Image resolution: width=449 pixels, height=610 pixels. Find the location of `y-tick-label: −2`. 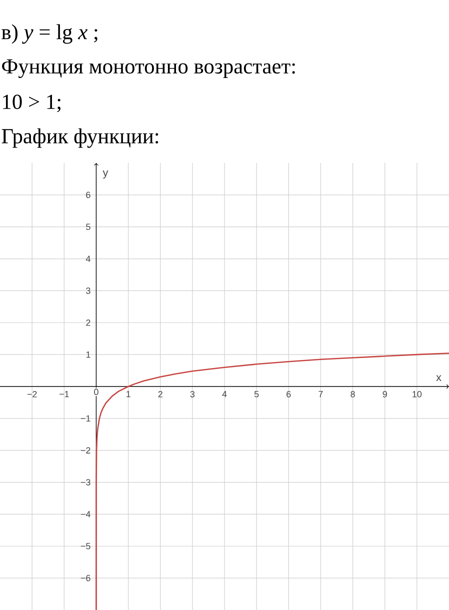

y-tick-label: −2 is located at coordinates (85, 450).